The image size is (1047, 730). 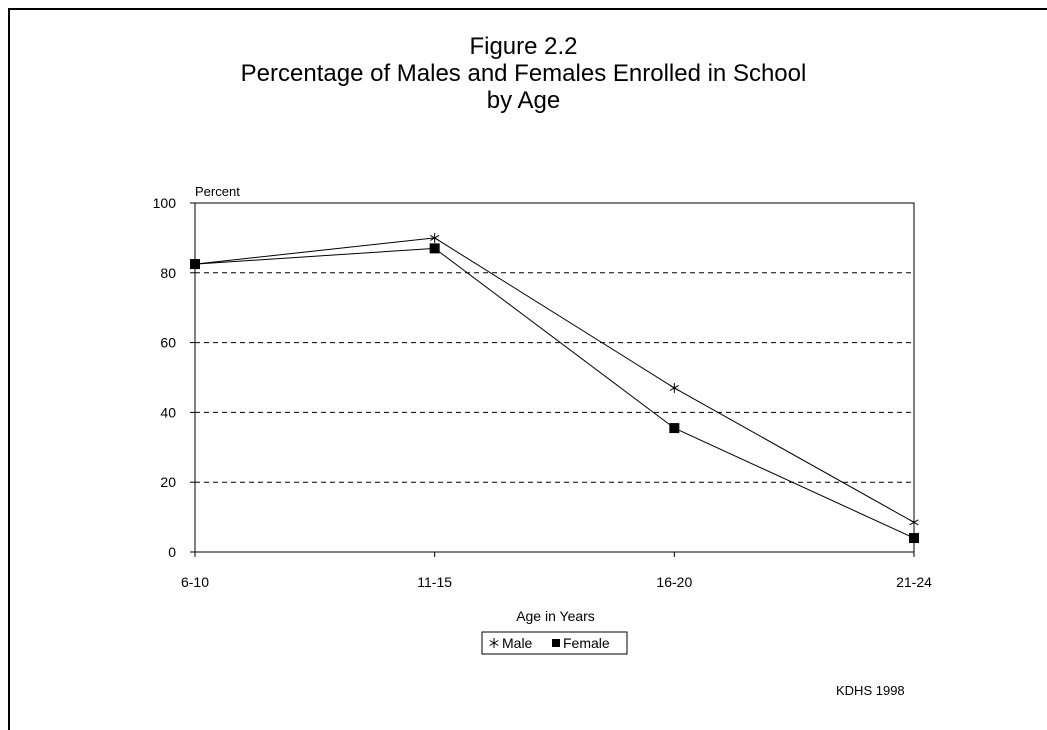 What do you see at coordinates (517, 643) in the screenshot?
I see `legend-label-male: Male` at bounding box center [517, 643].